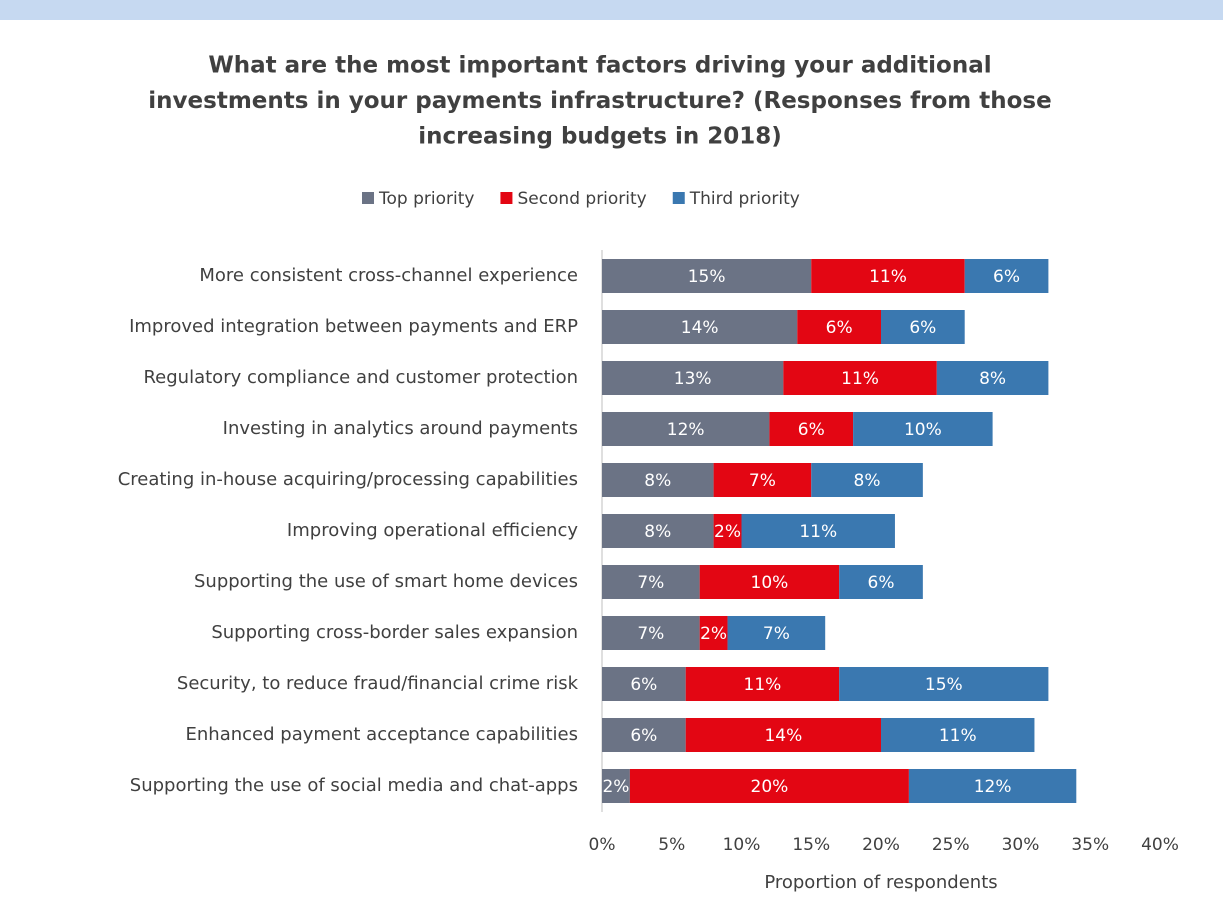  Describe the element at coordinates (382, 734) in the screenshot. I see `y-tick-label: Enhanced payment acceptance capabilities` at that location.